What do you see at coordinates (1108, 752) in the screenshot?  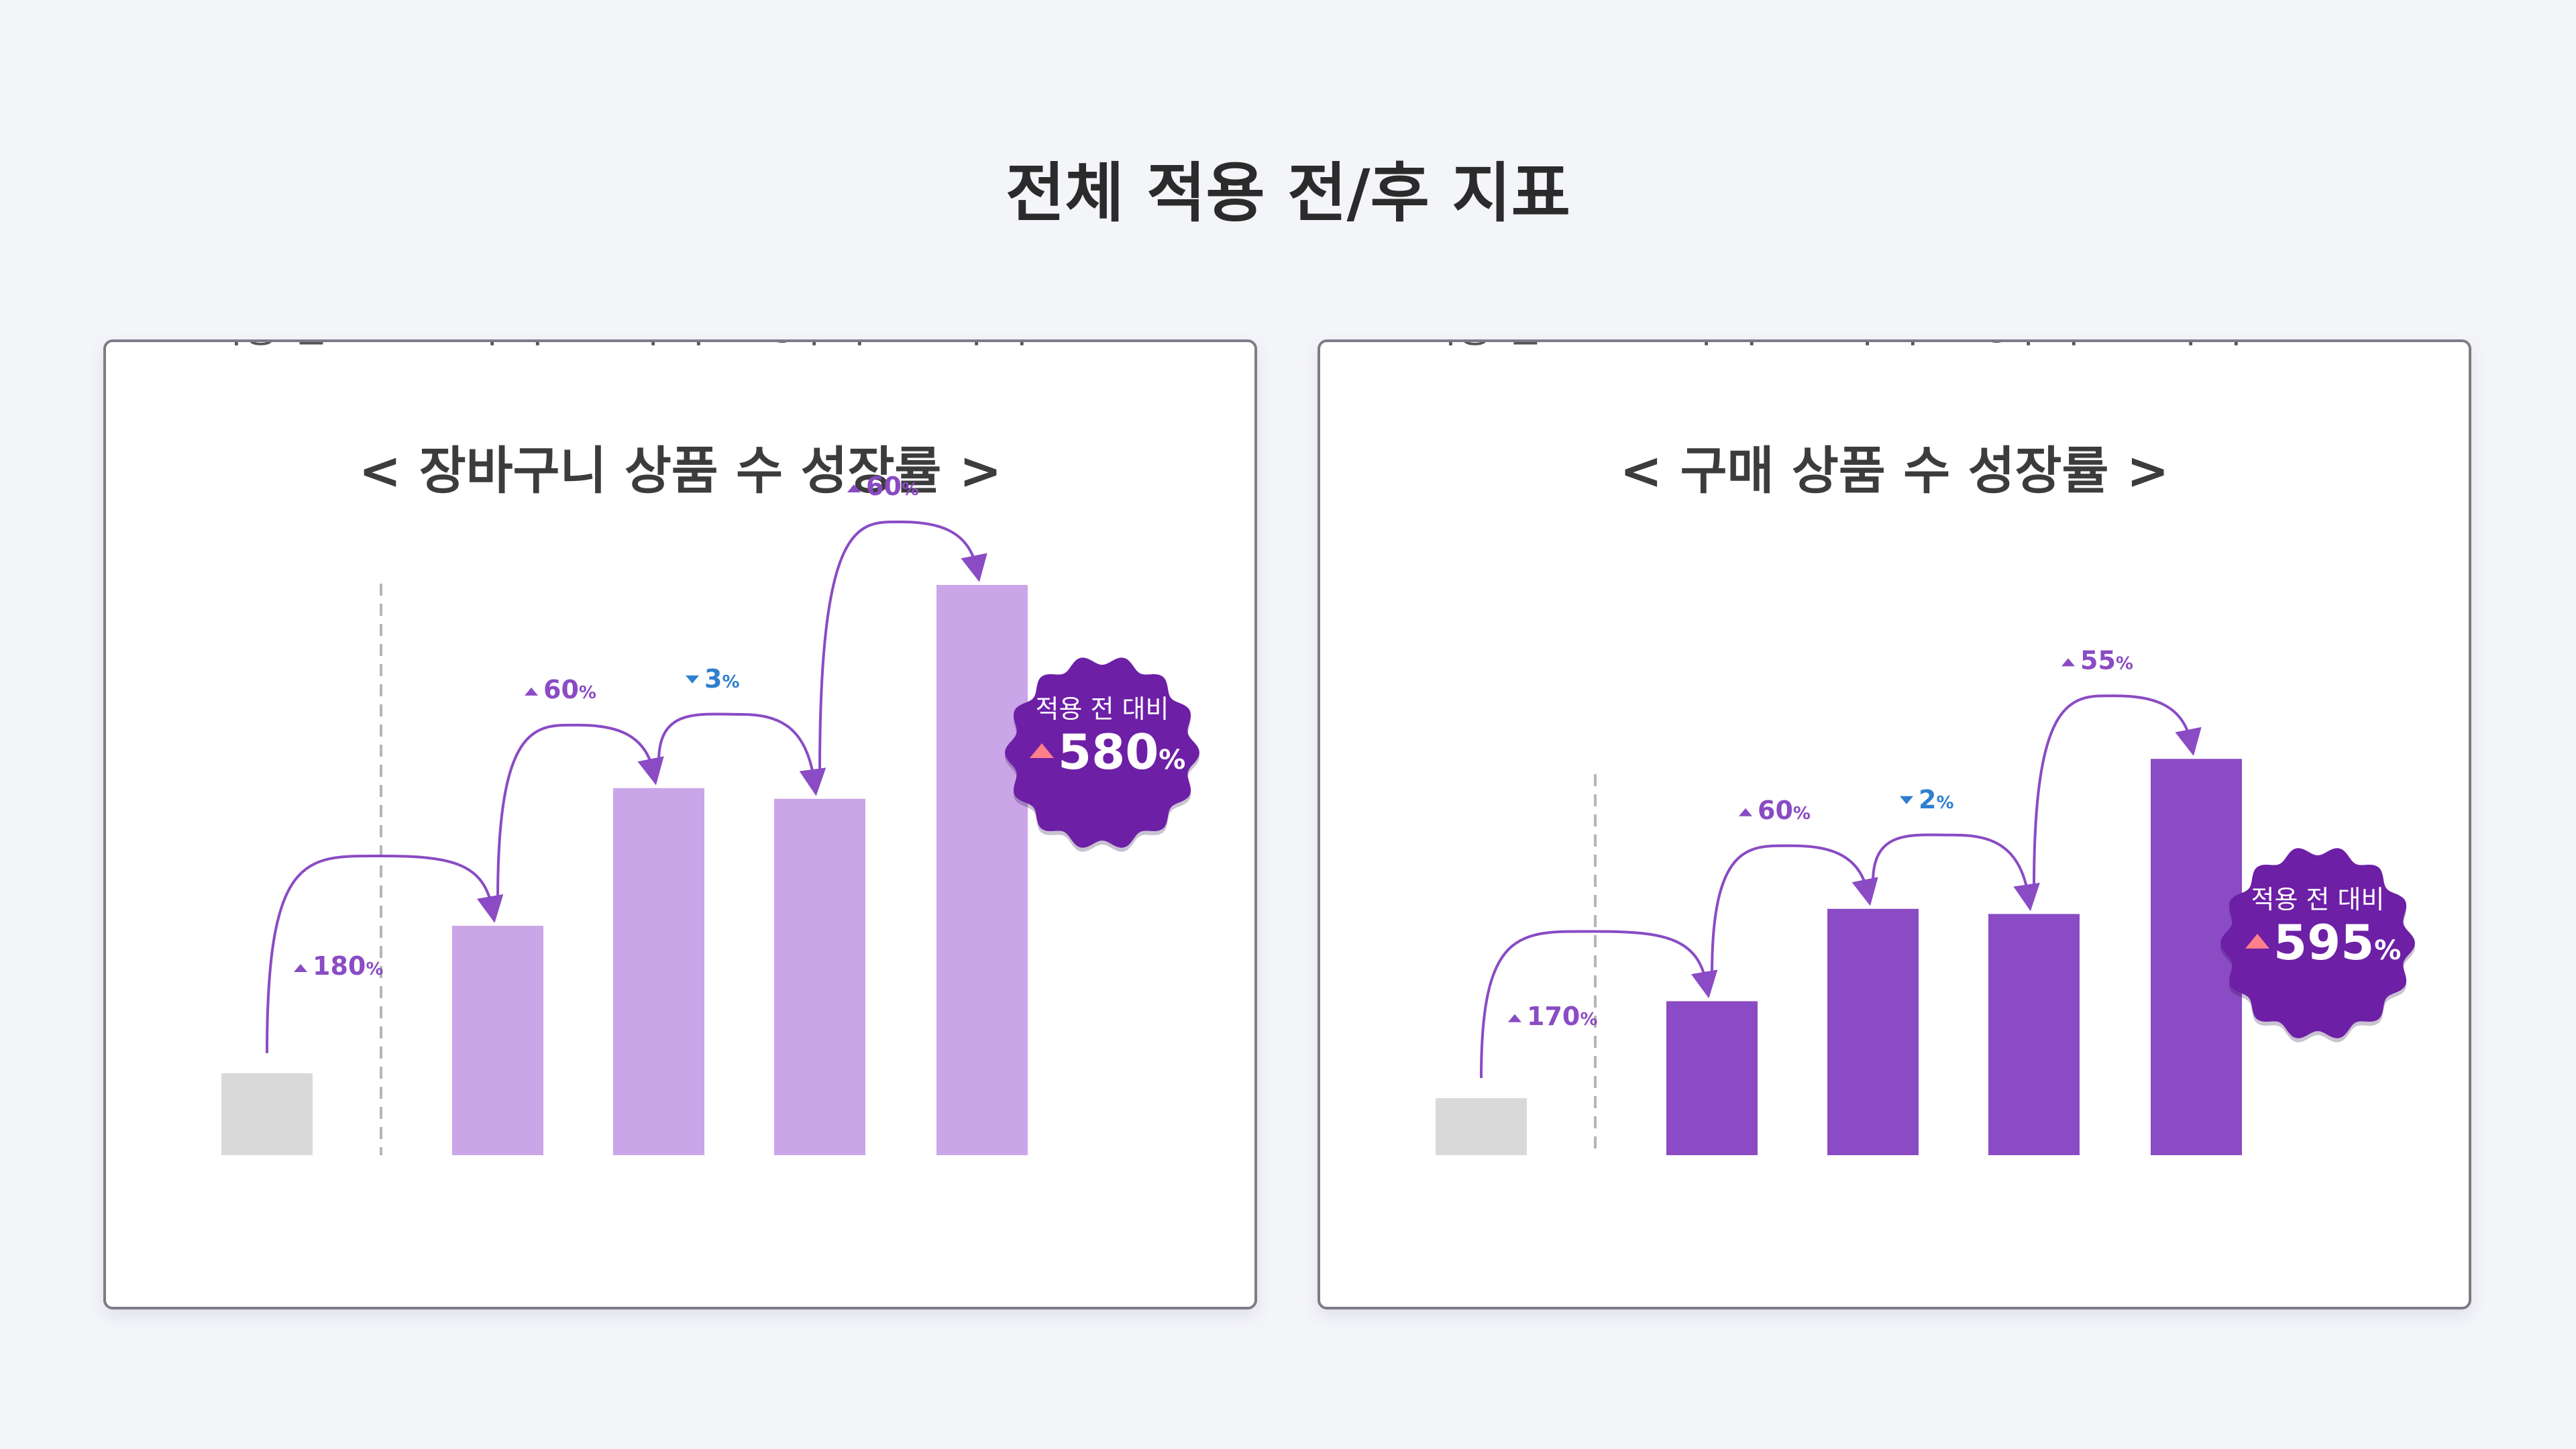 I see `cart-badge-number: 580` at bounding box center [1108, 752].